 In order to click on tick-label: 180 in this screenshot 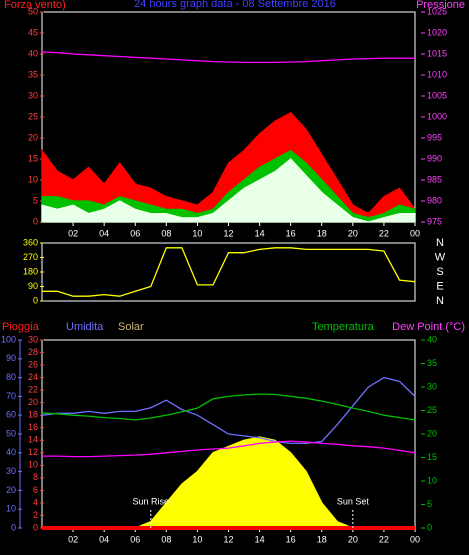, I will do `click(30, 271)`.